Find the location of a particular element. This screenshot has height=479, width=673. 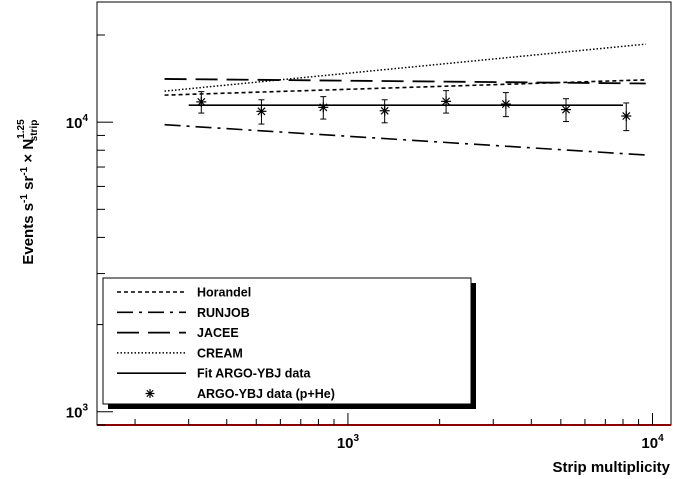

series-line-jacee is located at coordinates (405, 81).